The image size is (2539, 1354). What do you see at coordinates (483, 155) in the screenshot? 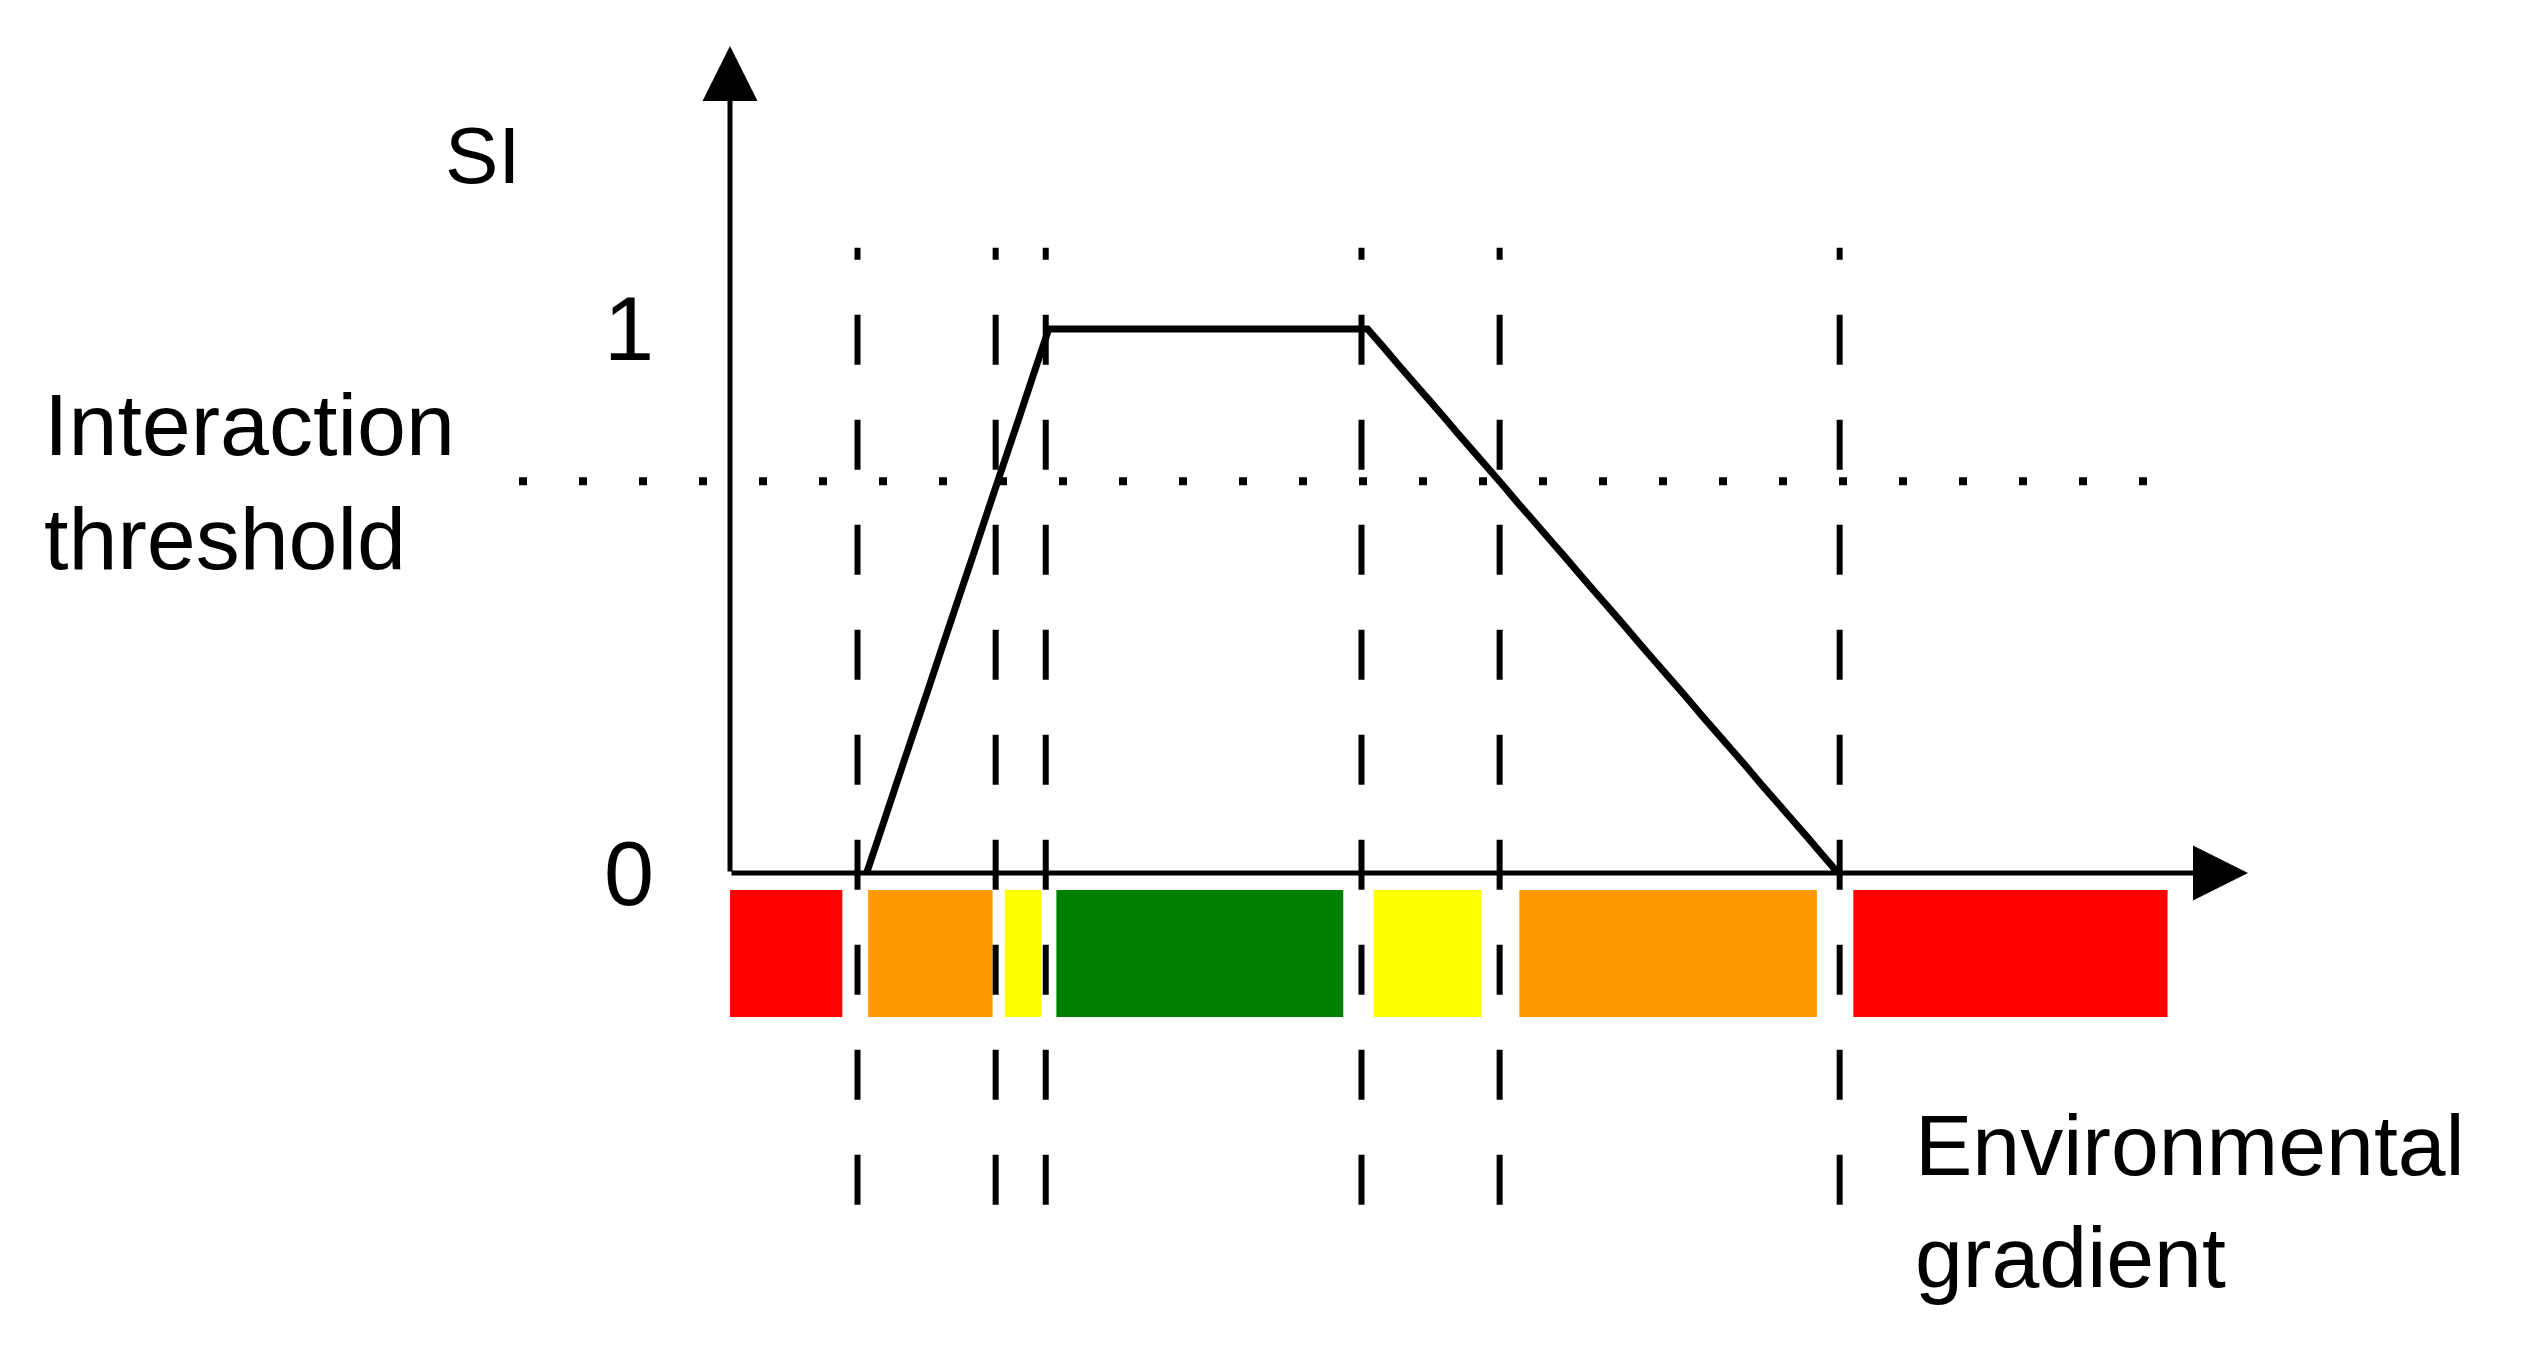
I see `y-axis-title: SI` at bounding box center [483, 155].